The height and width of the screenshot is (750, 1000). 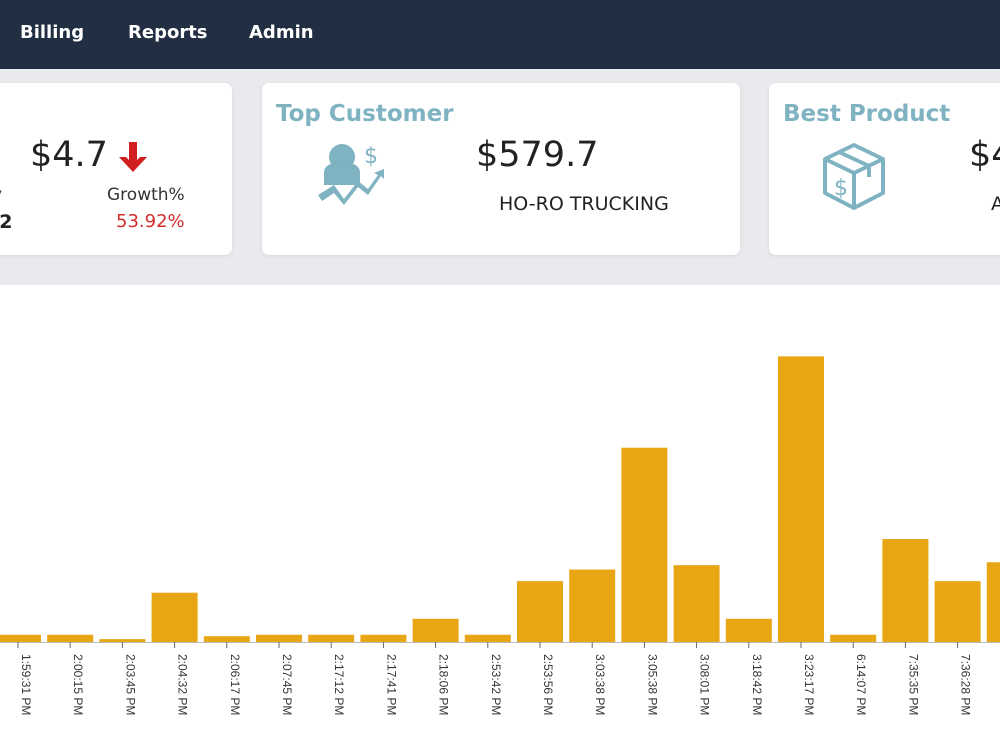 I want to click on sales-left-label: y, so click(x=1, y=195).